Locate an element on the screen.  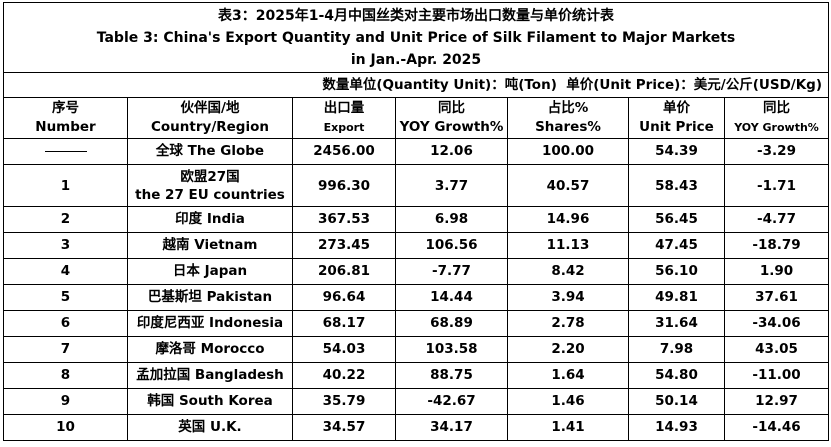
title-zh: 表3：2025年1-4月中国丝类对主要市场出口数量与单价统计表 is located at coordinates (416, 15).